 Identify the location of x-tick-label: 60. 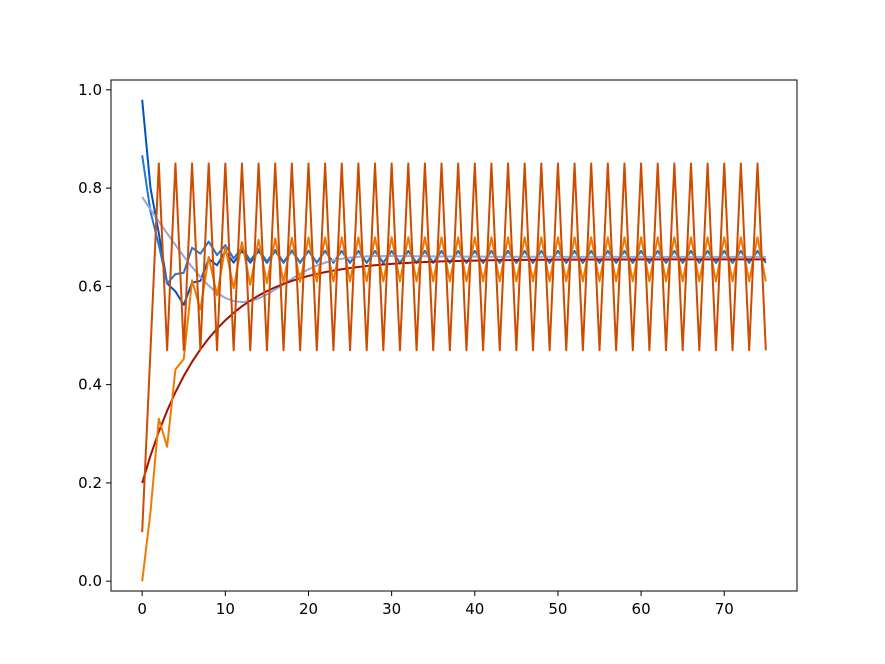
(641, 609).